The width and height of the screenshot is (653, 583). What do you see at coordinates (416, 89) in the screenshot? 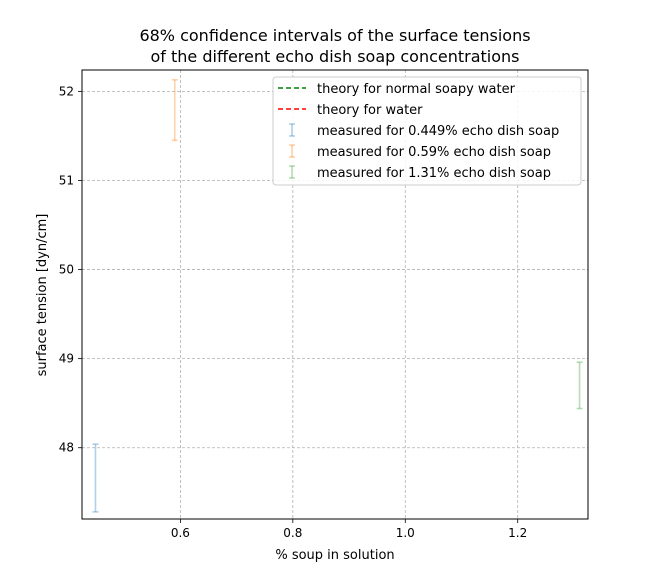
I see `legend-entry-label: theory for normal soapy water` at bounding box center [416, 89].